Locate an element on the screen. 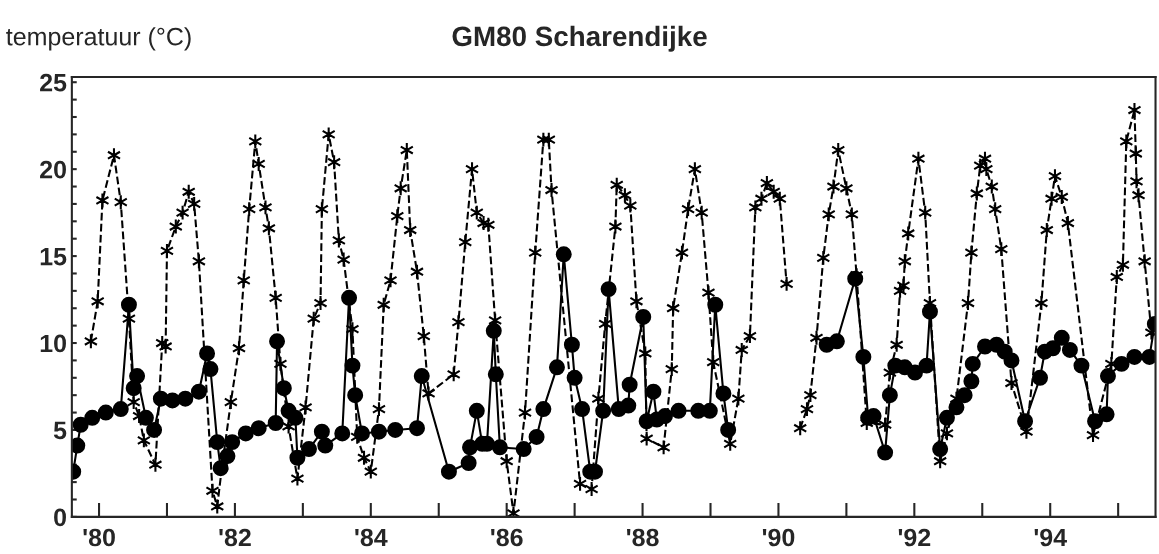  y-axis-title: temperatuur (°C) is located at coordinates (98, 39).